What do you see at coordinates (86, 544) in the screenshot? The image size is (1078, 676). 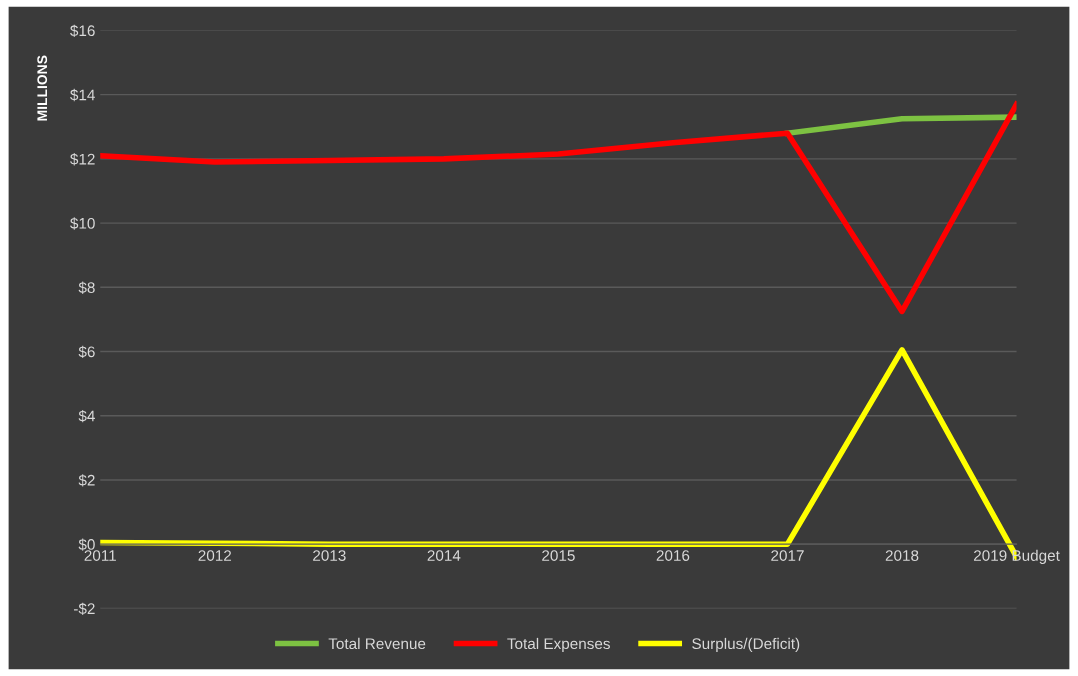 I see `y-tick-label: $0` at bounding box center [86, 544].